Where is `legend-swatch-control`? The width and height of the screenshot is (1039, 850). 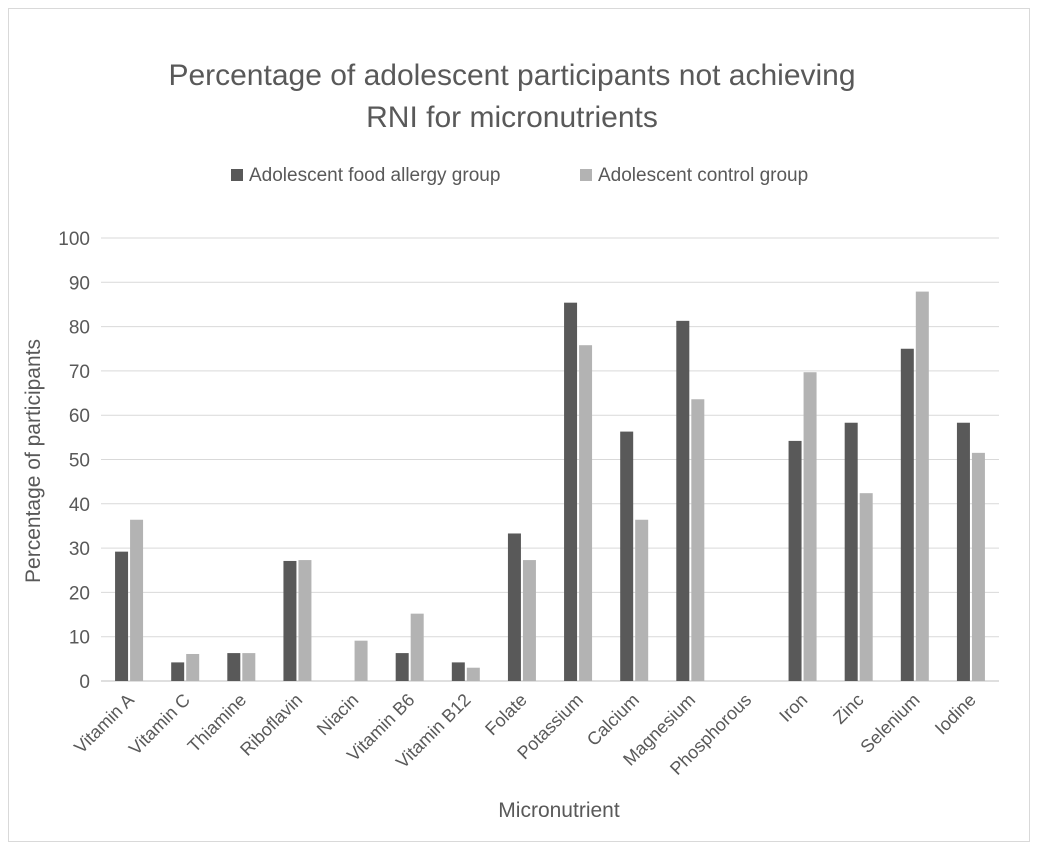 legend-swatch-control is located at coordinates (586, 175).